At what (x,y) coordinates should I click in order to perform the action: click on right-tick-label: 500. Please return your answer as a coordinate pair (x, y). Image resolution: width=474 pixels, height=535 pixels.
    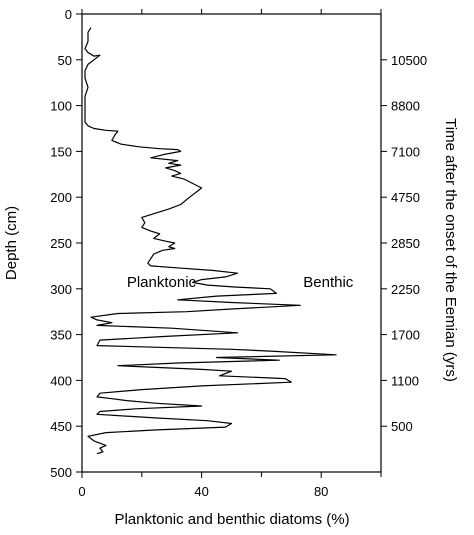
    Looking at the image, I should click on (402, 426).